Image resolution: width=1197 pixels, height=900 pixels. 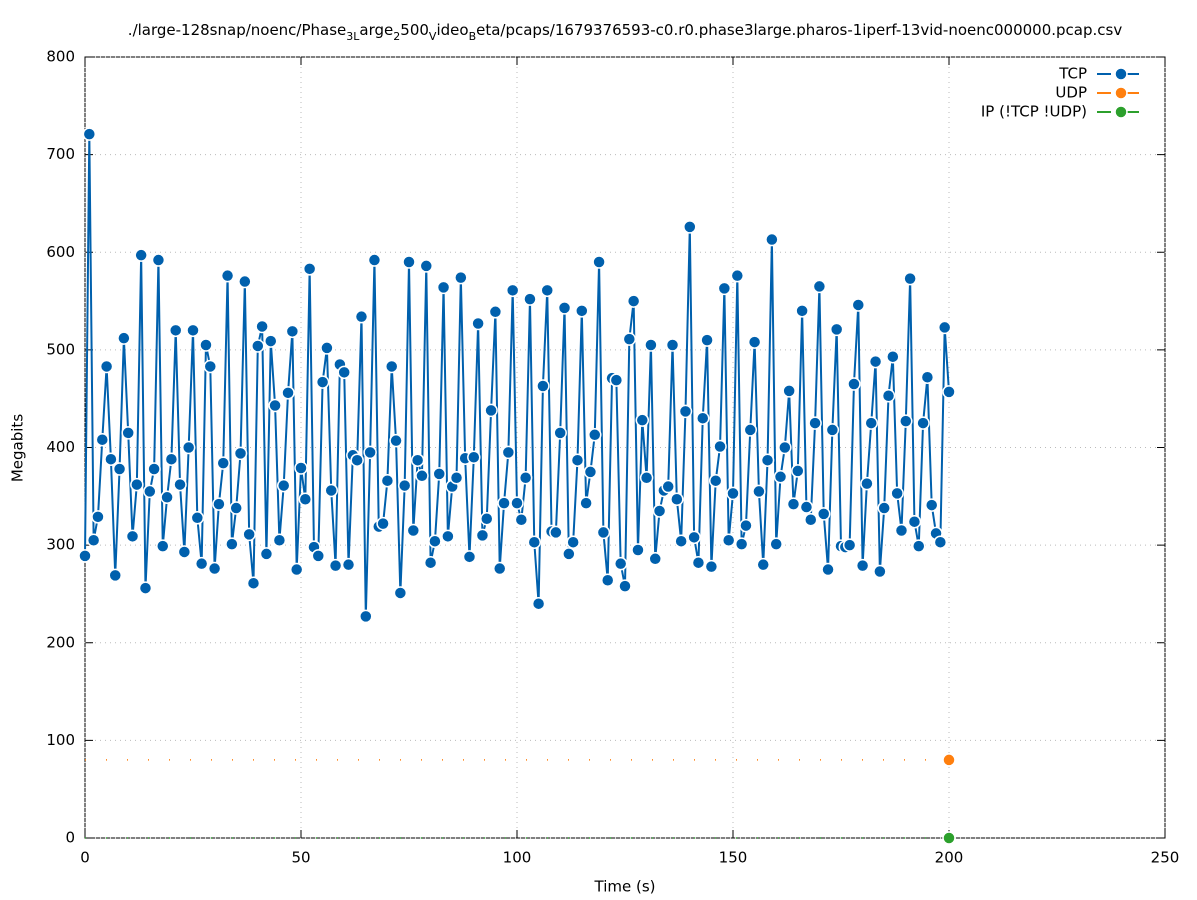 I want to click on title-part: B, so click(x=473, y=36).